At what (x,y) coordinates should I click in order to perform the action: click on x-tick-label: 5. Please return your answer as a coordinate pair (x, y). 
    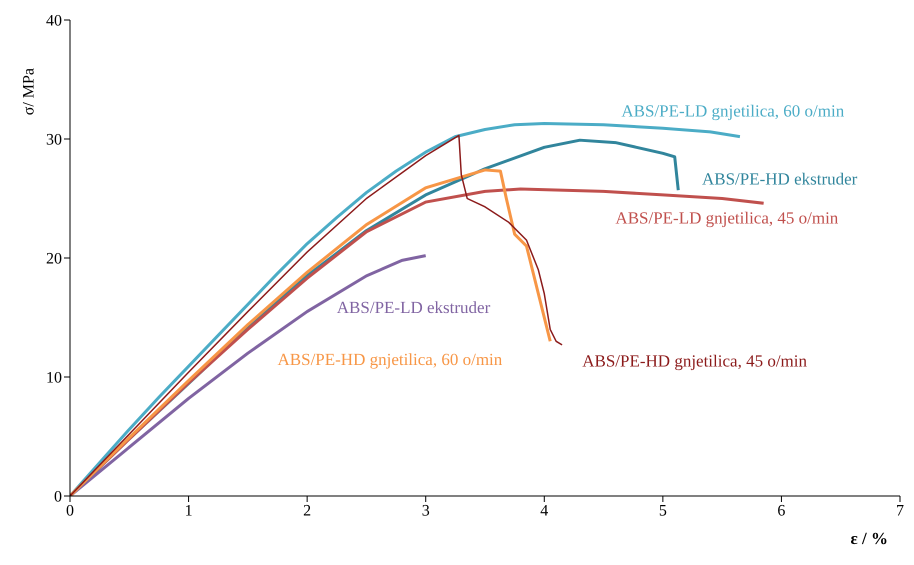
    Looking at the image, I should click on (662, 511).